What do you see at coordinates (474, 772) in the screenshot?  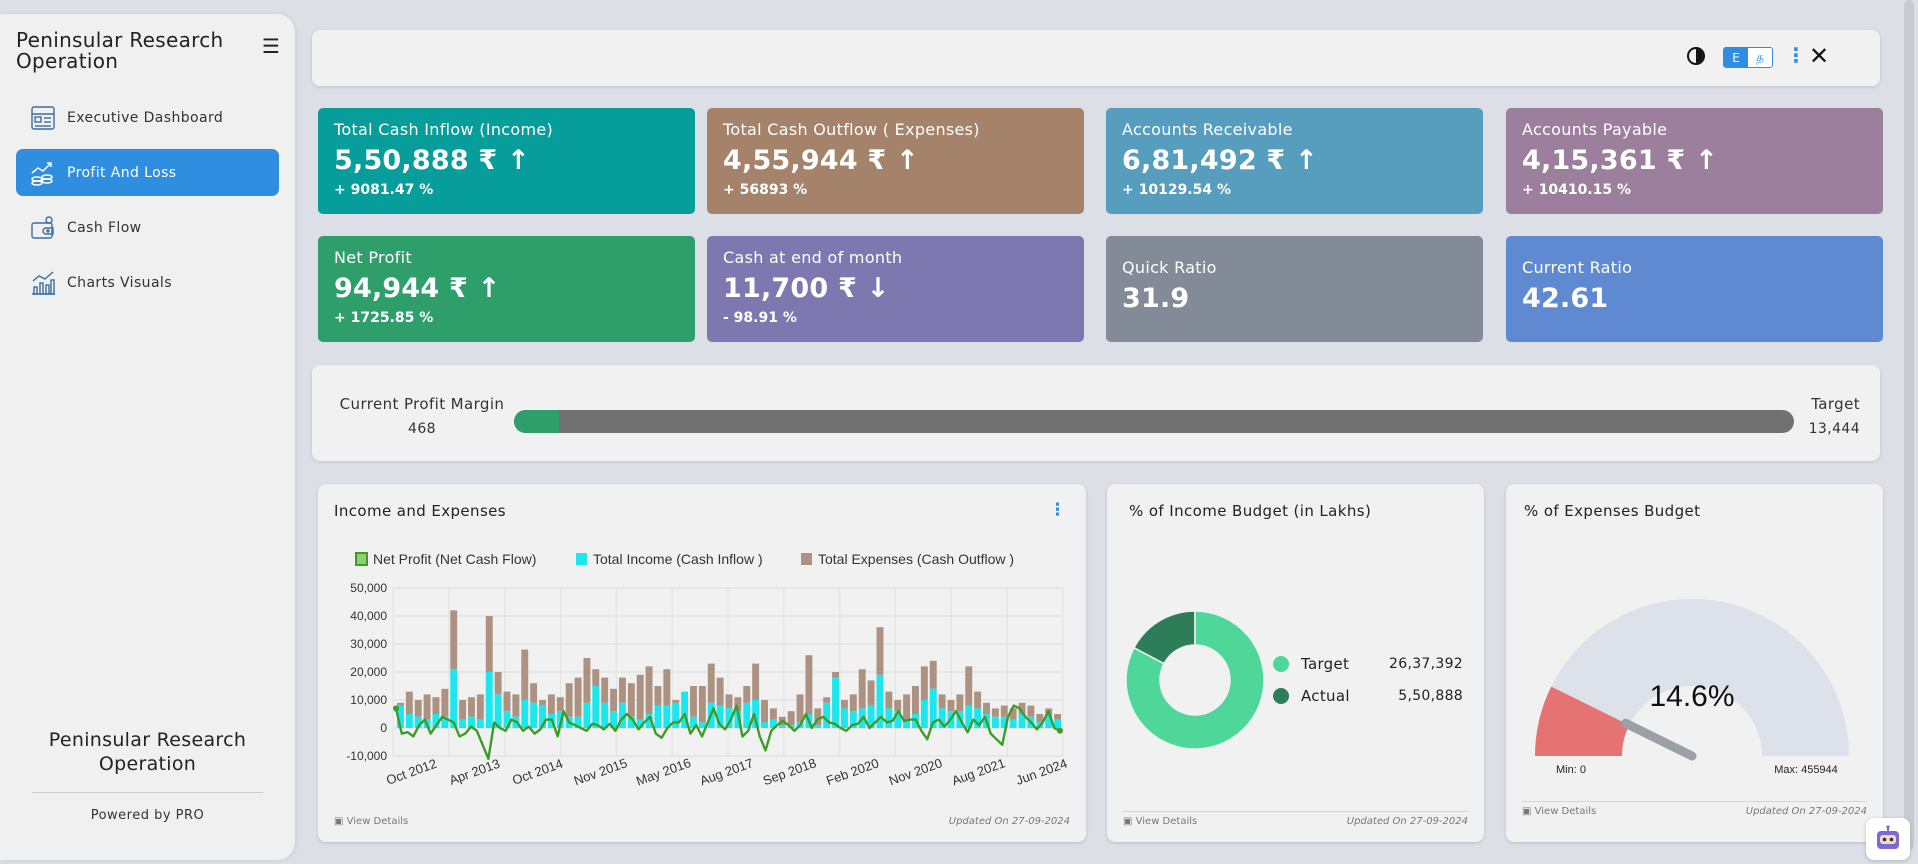 I see `x-tick-label: Apr 2013` at bounding box center [474, 772].